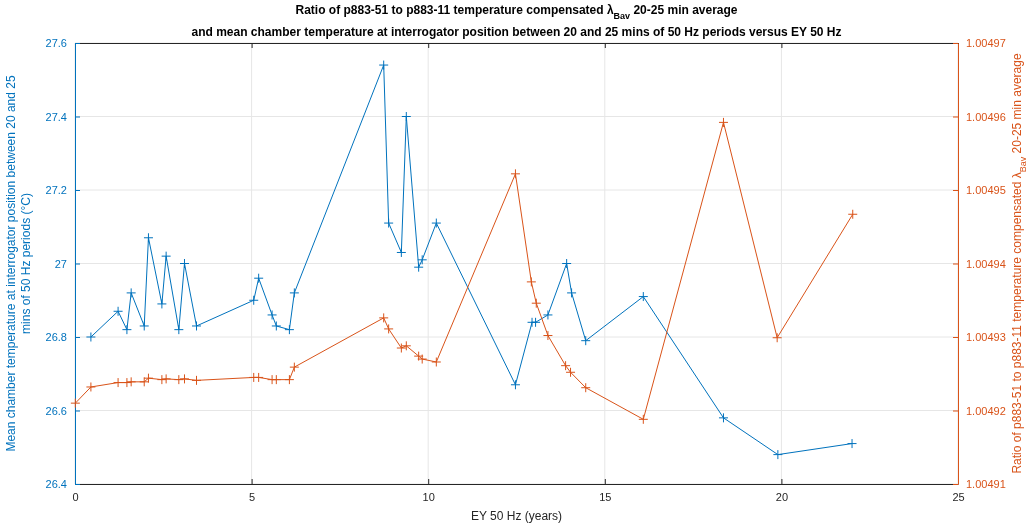 The width and height of the screenshot is (1029, 527). I want to click on chart-title: Ratio of p883-51 to p883-11 temperature compensated λ$_{Bav}$ 20-25 min average, so click(516, 12).